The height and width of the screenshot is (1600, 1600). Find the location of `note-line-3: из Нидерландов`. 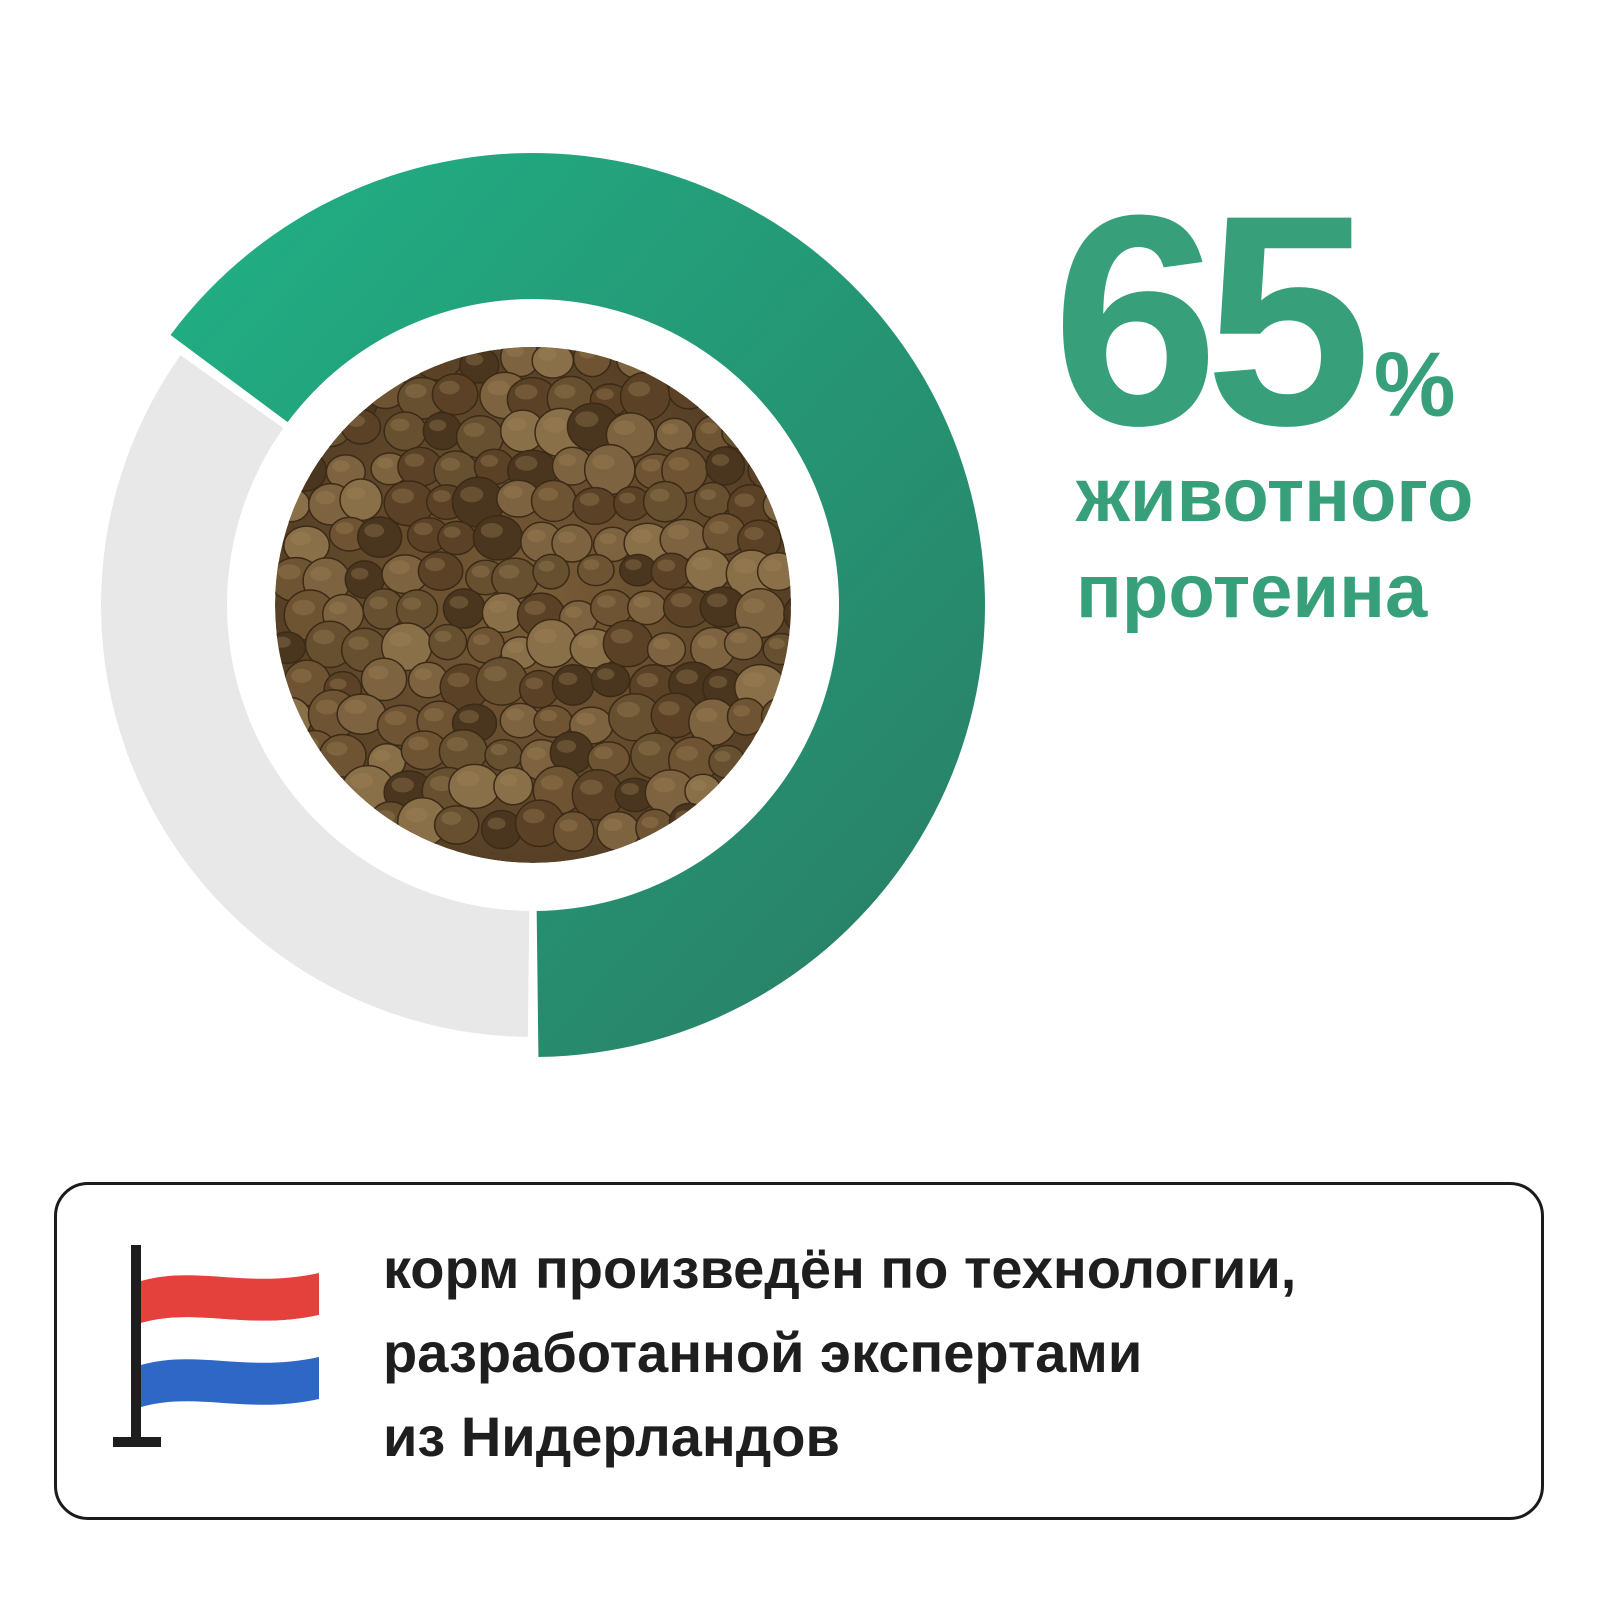

note-line-3: из Нидерландов is located at coordinates (611, 1436).